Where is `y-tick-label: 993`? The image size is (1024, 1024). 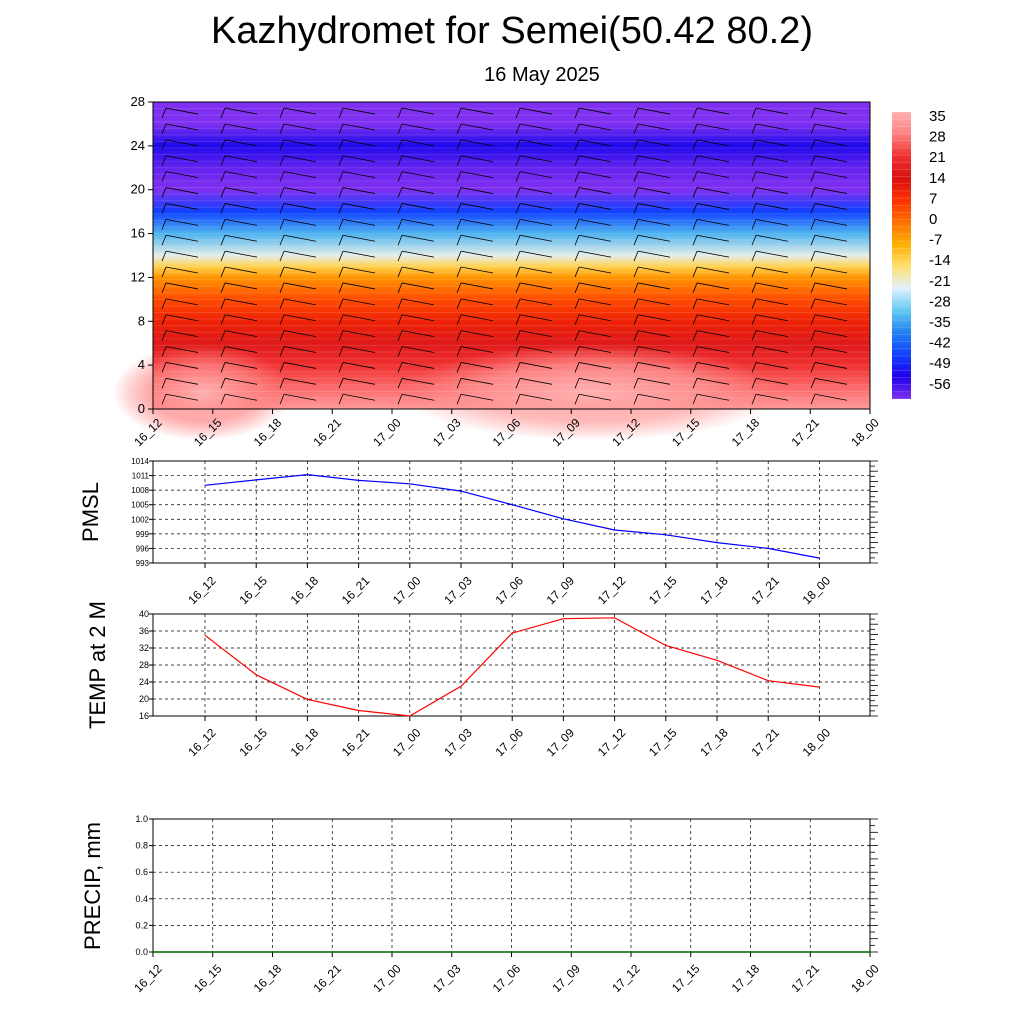
y-tick-label: 993 is located at coordinates (143, 563).